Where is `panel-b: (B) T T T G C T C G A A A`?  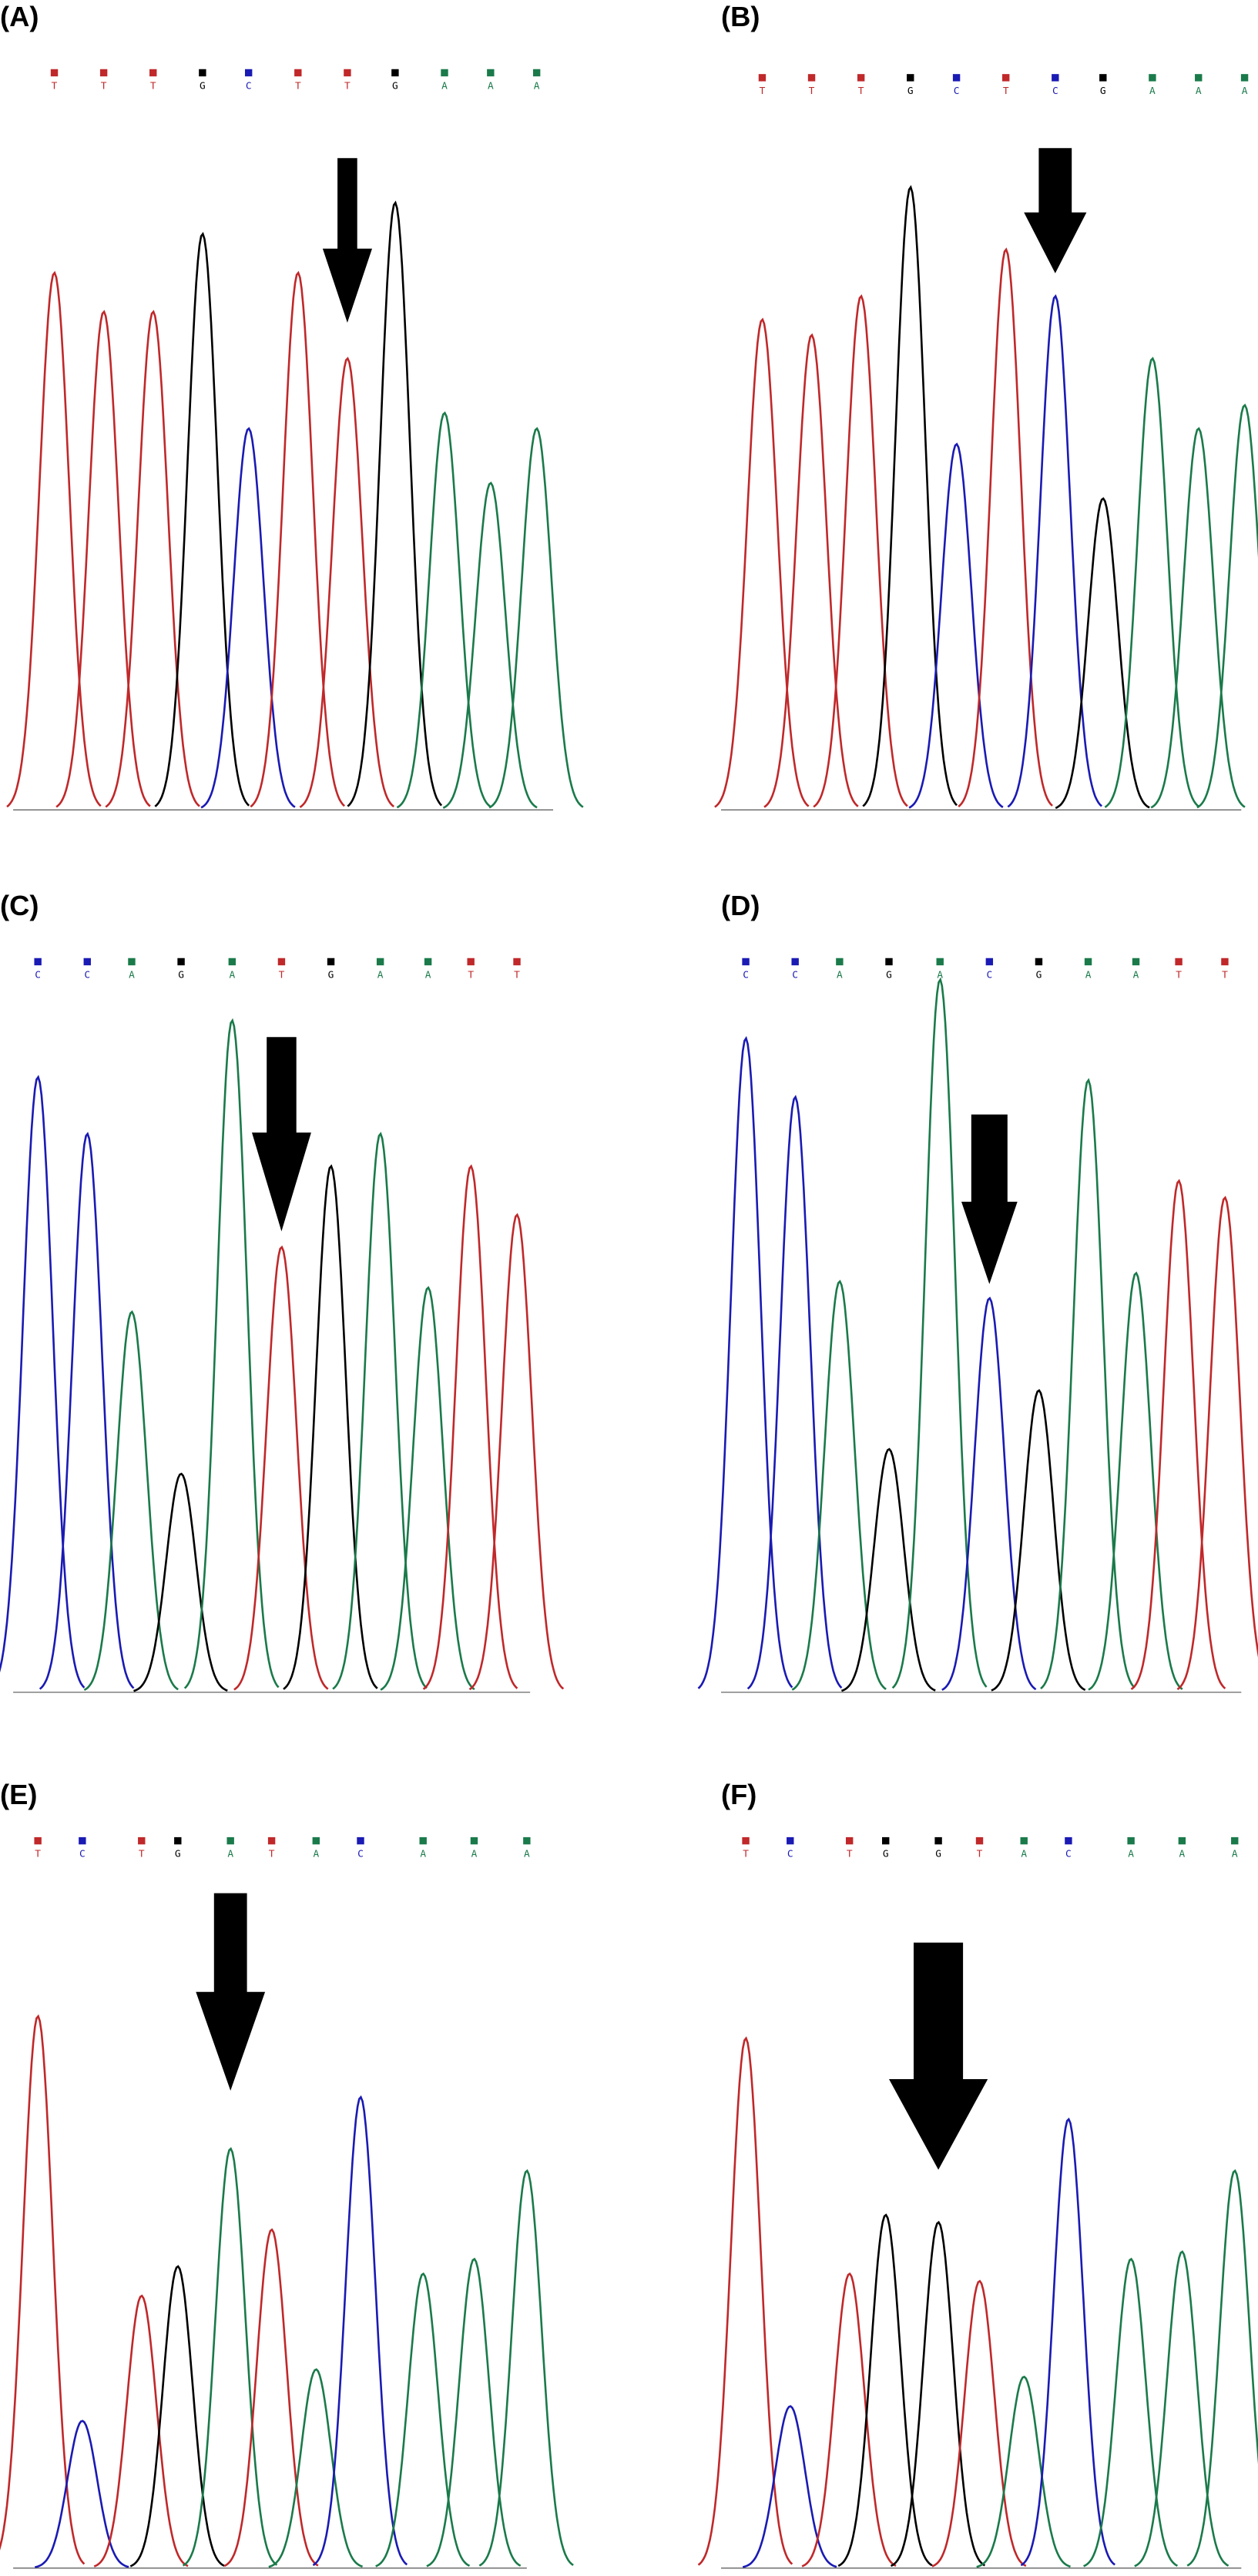 panel-b: (B) T T T G C T C G A A A is located at coordinates (986, 406).